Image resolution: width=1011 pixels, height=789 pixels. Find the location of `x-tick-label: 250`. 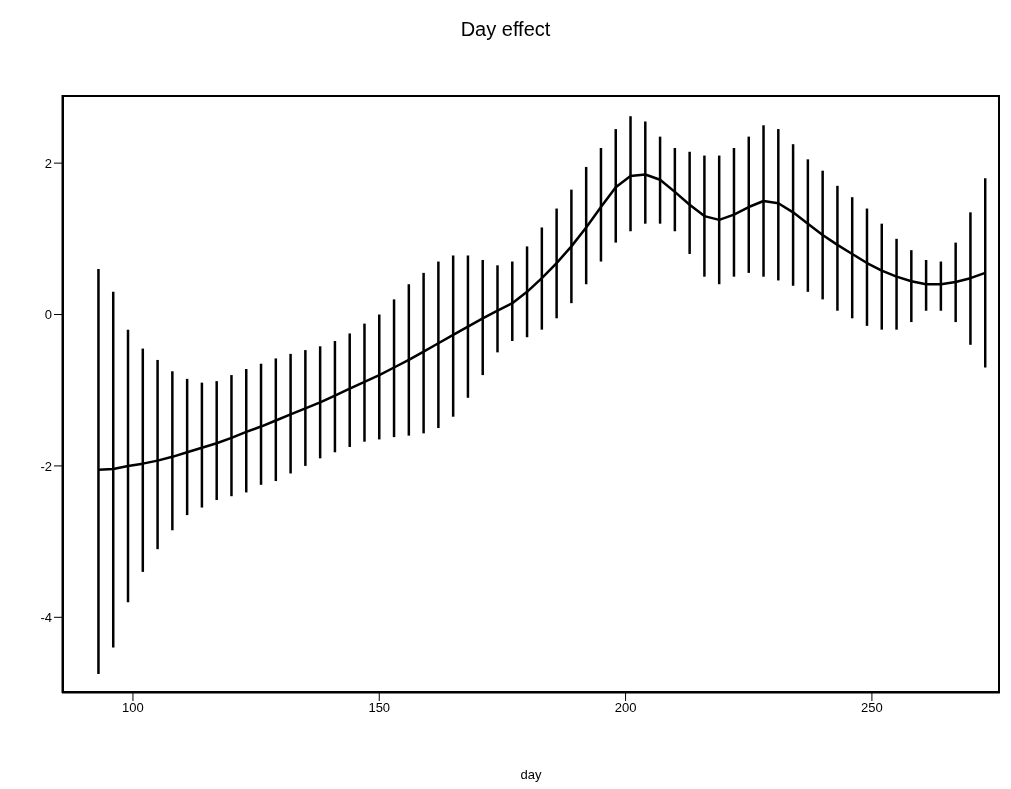

x-tick-label: 250 is located at coordinates (872, 708).